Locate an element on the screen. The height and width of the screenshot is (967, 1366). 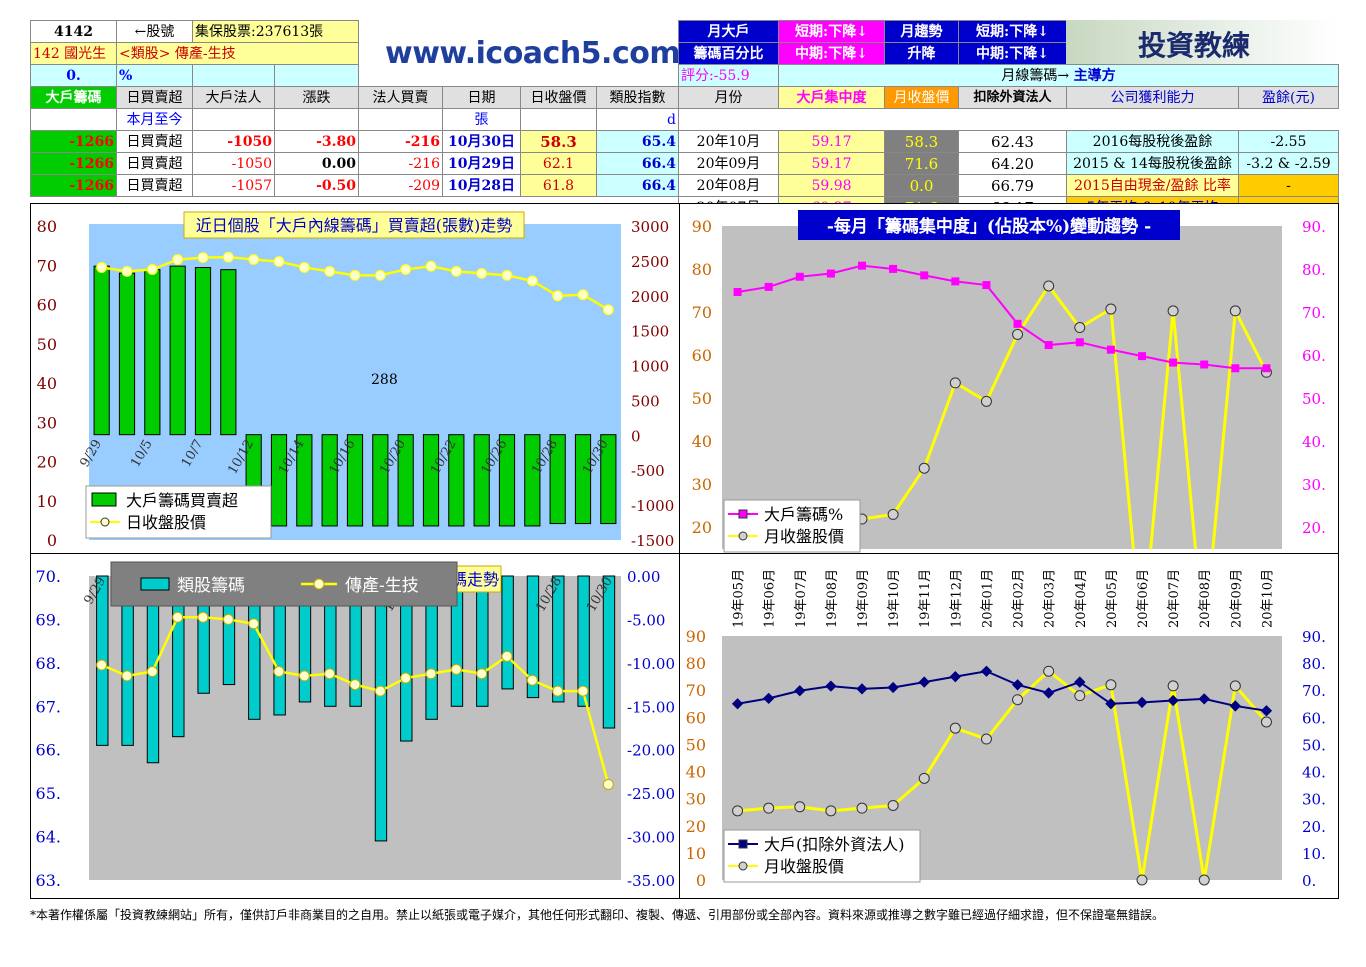
y-right-tick: -20.00 is located at coordinates (651, 751).